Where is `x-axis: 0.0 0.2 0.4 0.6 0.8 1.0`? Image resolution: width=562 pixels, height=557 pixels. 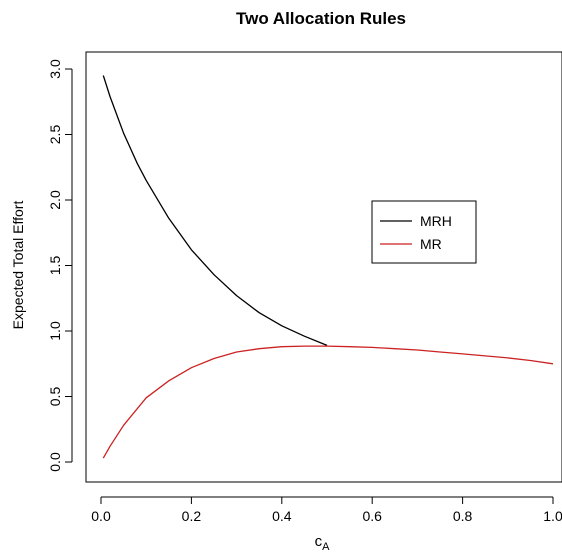 x-axis: 0.0 0.2 0.4 0.6 0.8 1.0 is located at coordinates (326, 510).